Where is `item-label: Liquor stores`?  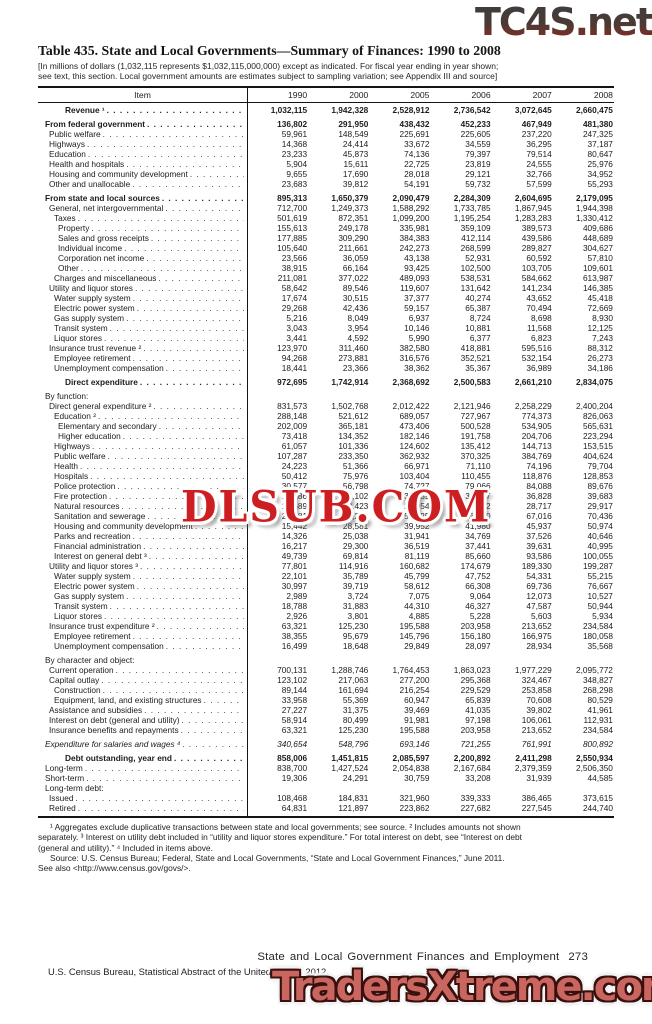 item-label: Liquor stores is located at coordinates (142, 338).